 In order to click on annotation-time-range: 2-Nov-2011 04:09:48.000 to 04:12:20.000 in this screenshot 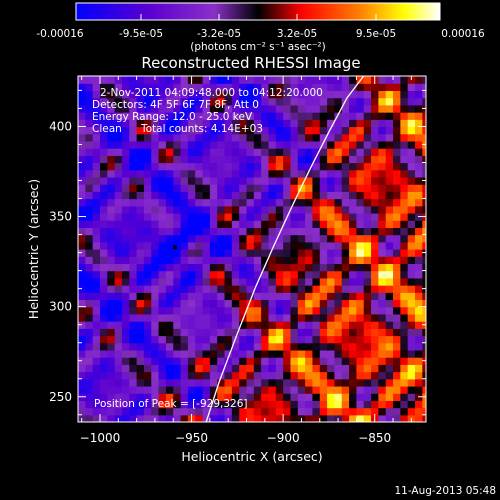, I will do `click(211, 93)`.